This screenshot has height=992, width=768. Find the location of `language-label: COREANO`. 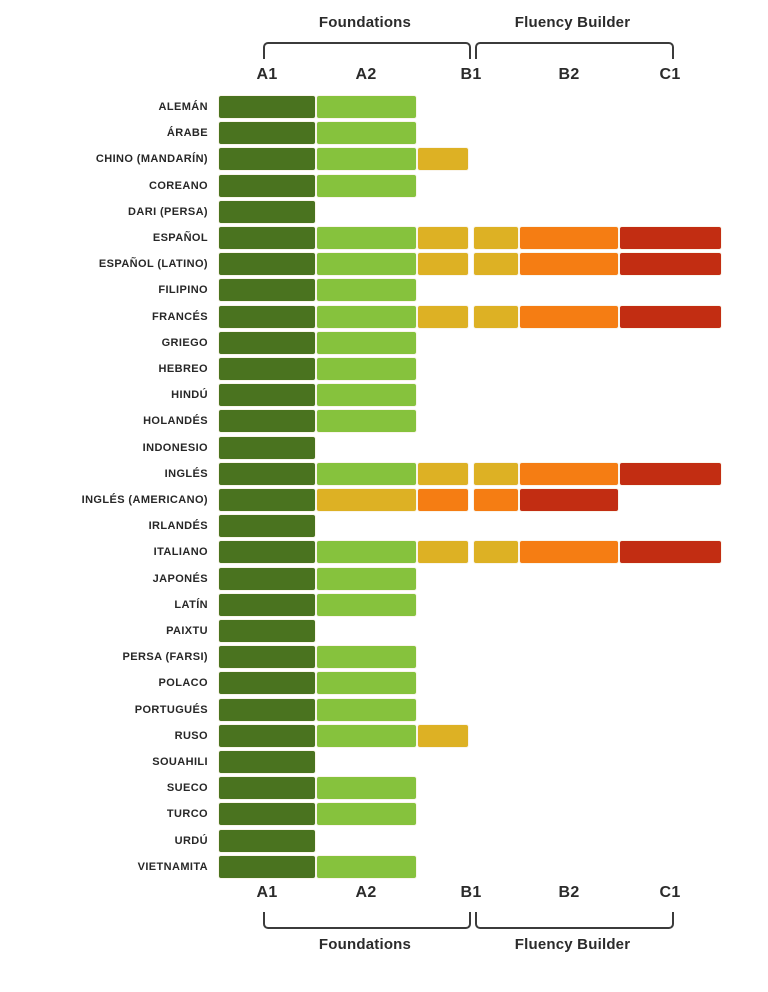

language-label: COREANO is located at coordinates (178, 185).